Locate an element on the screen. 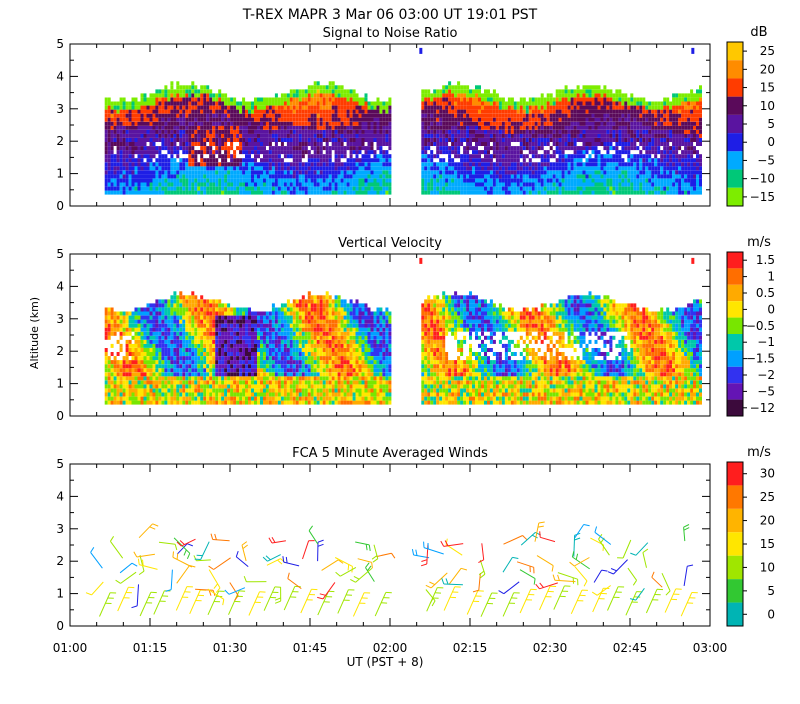  x-tick-label: 01:30 is located at coordinates (230, 648).